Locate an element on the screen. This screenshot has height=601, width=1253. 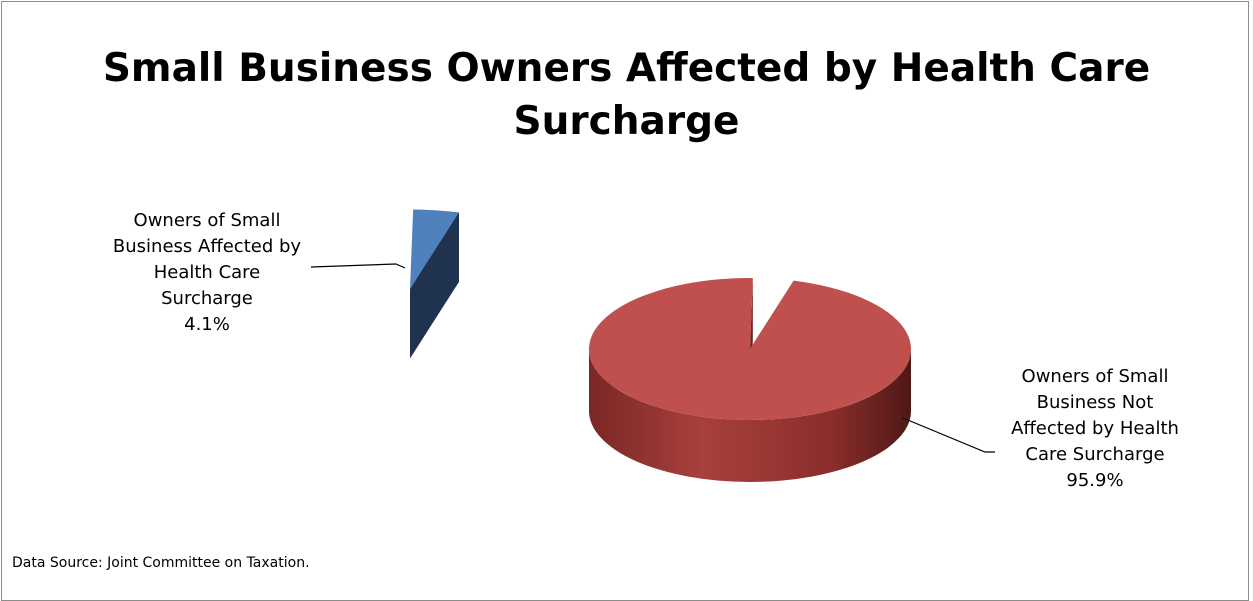
slice-value-label: 95.9% is located at coordinates (1095, 480).